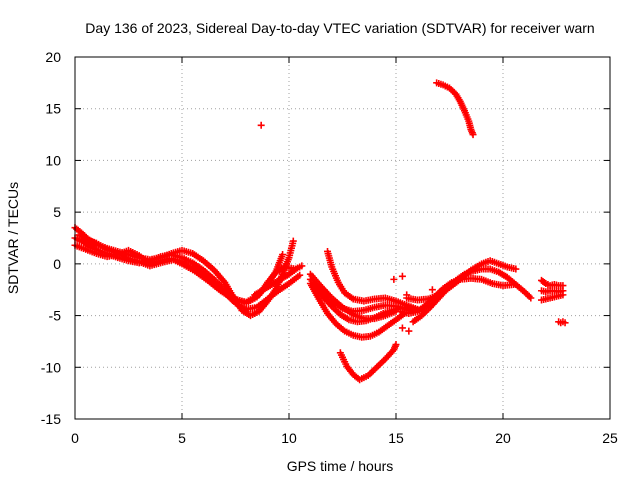 The image size is (640, 480). What do you see at coordinates (53, 160) in the screenshot?
I see `y-tick-label: 10` at bounding box center [53, 160].